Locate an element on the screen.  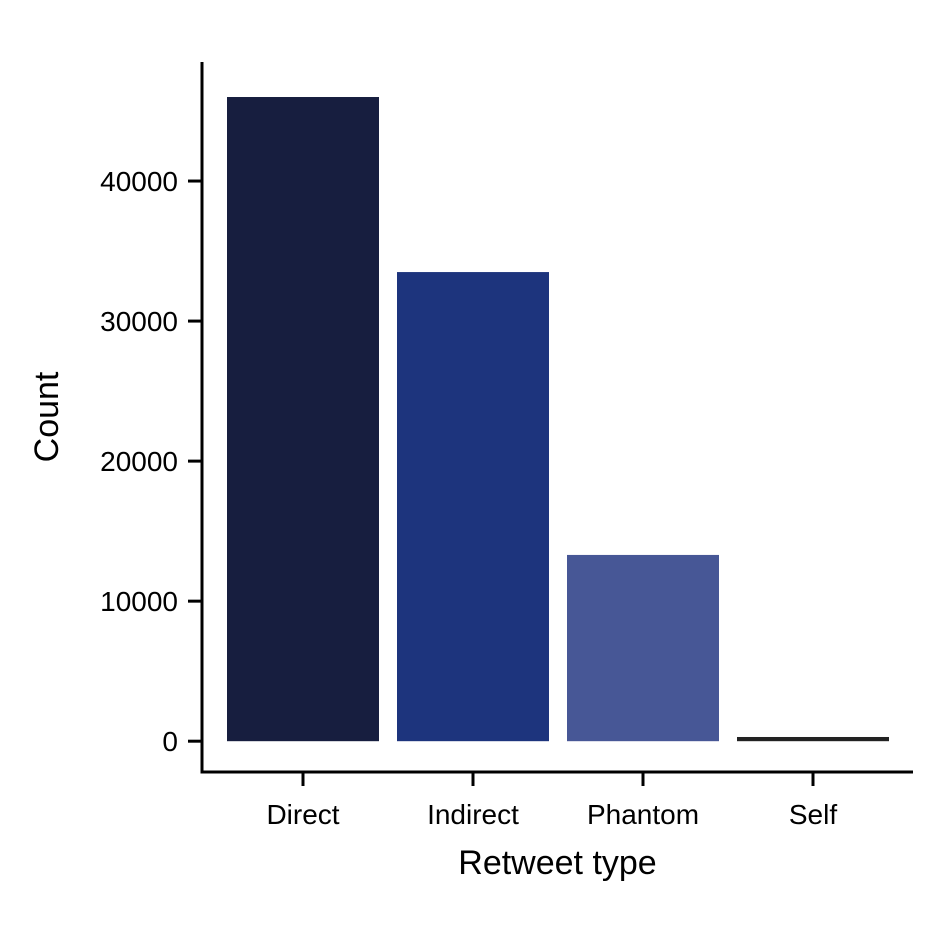
x-tick-label-self: Self is located at coordinates (813, 814).